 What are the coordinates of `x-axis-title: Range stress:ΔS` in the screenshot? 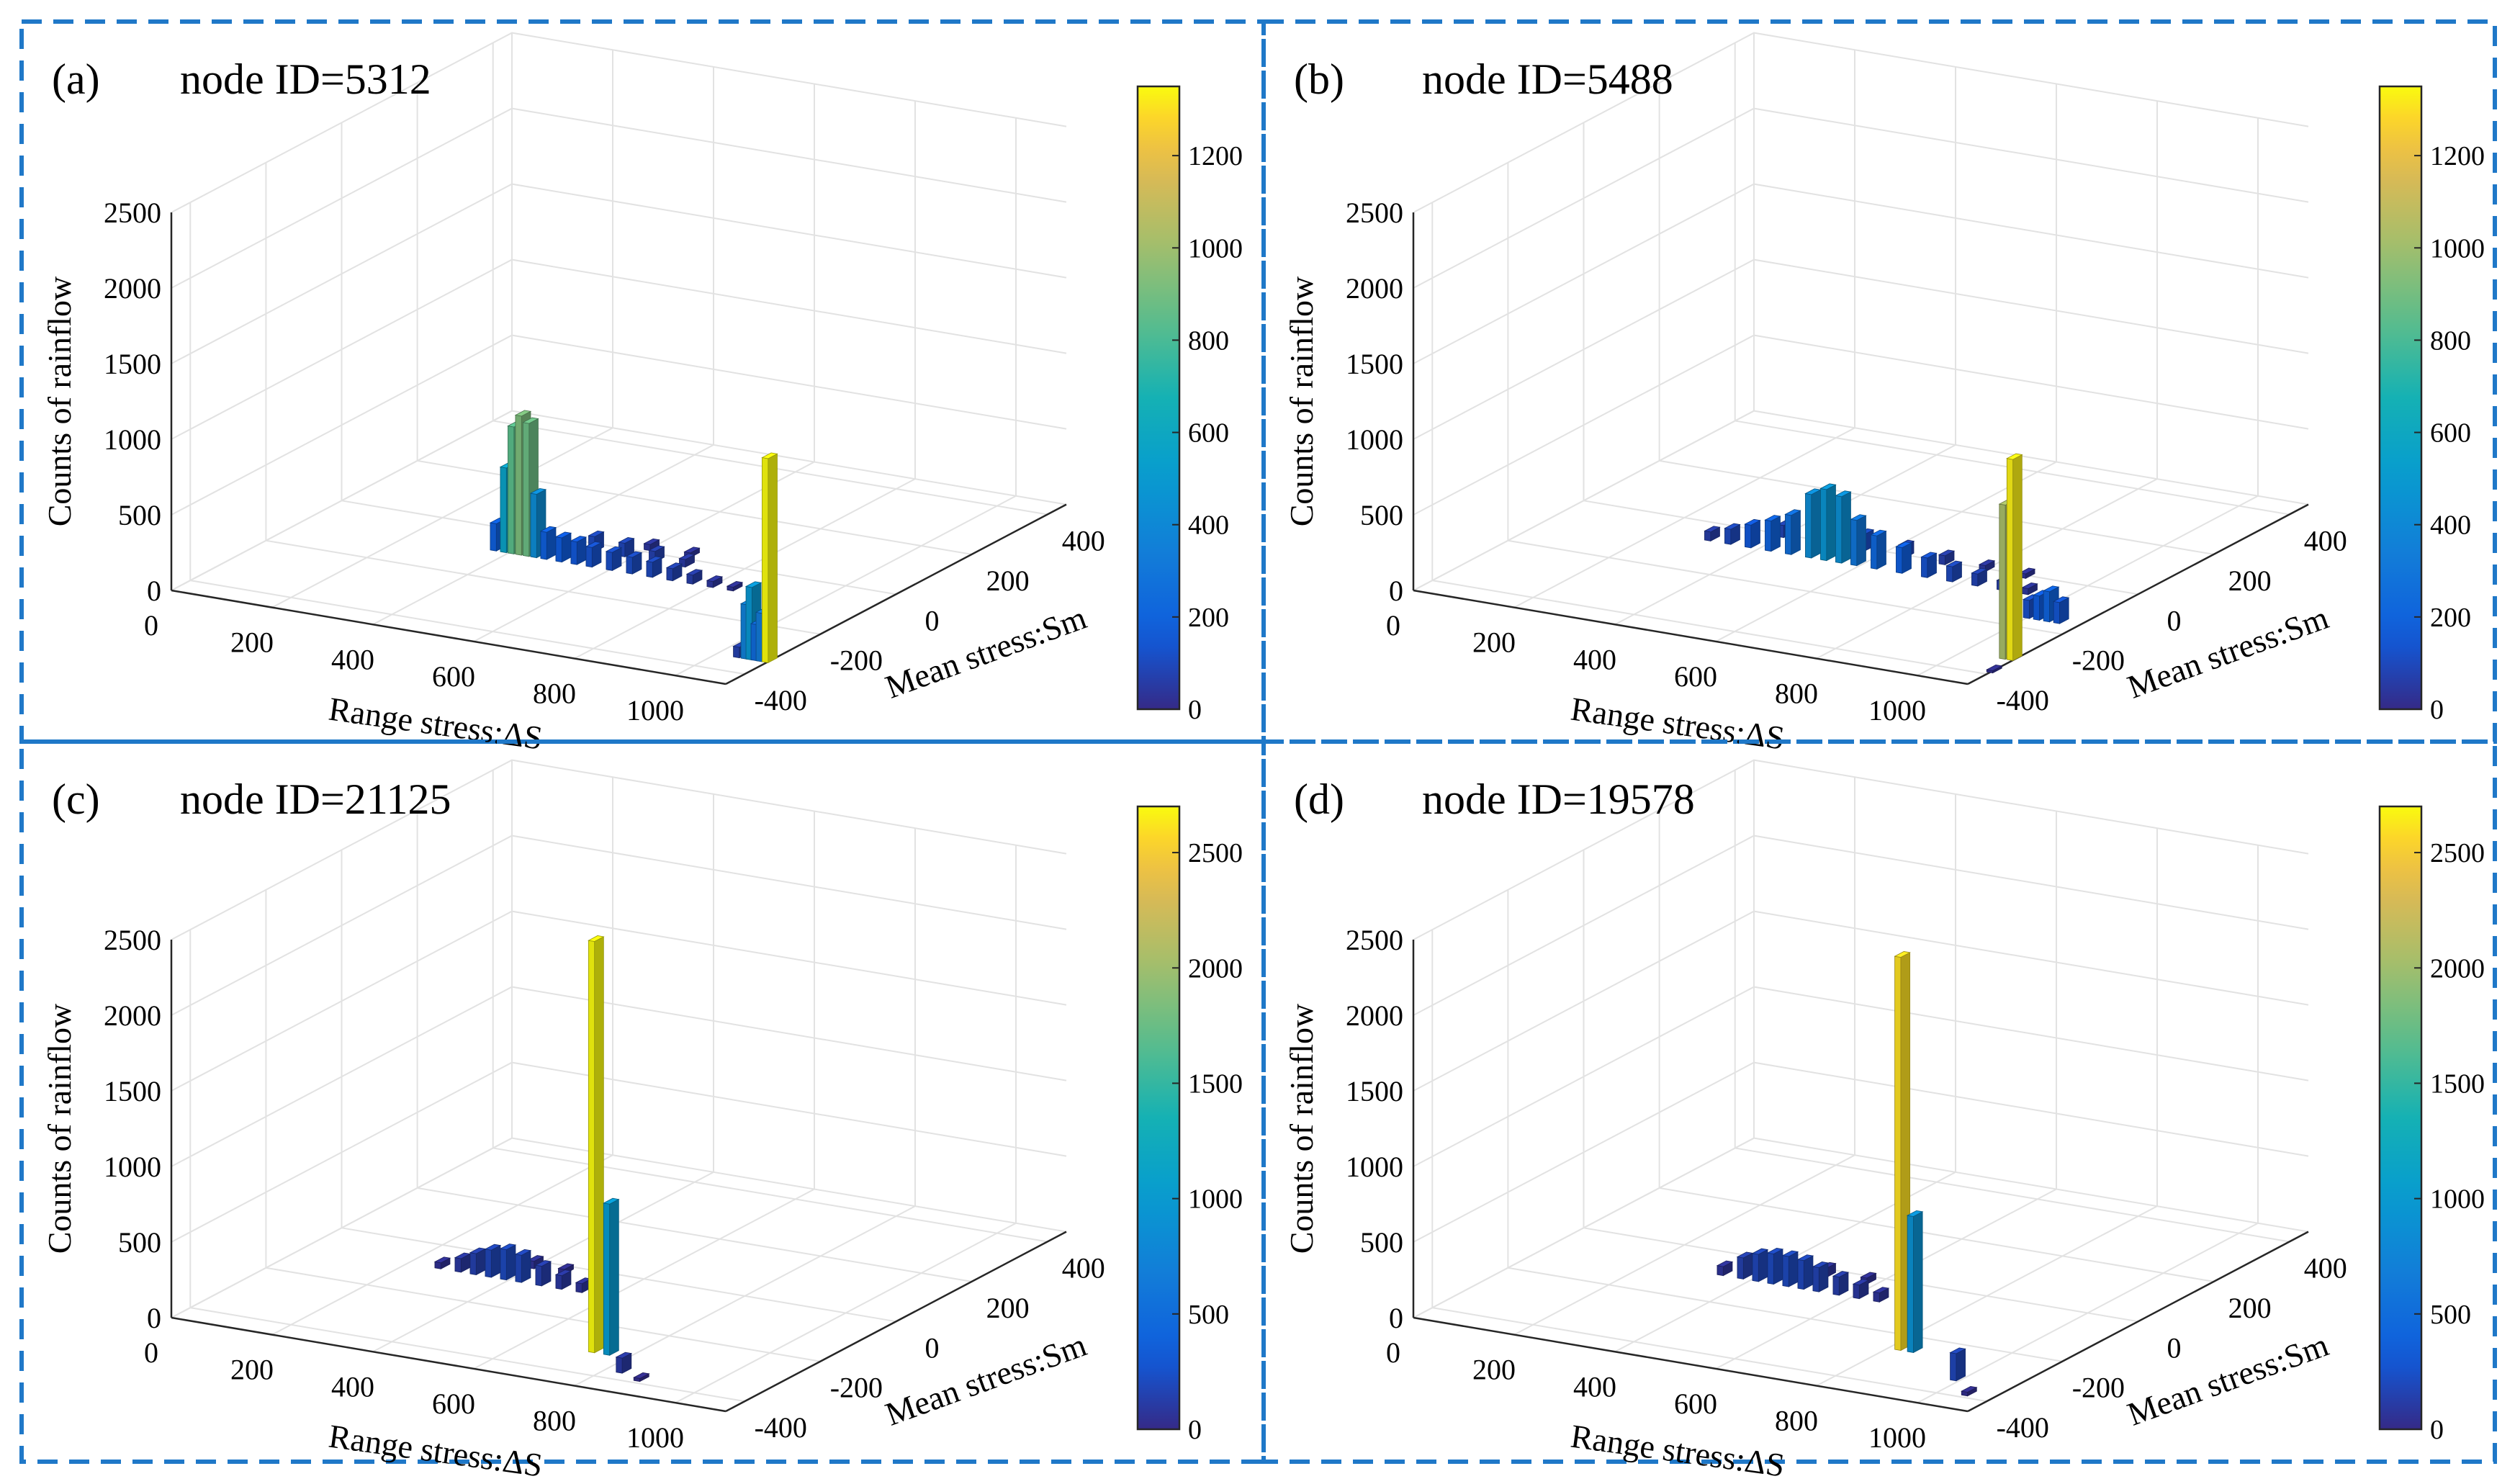 It's located at (1677, 1451).